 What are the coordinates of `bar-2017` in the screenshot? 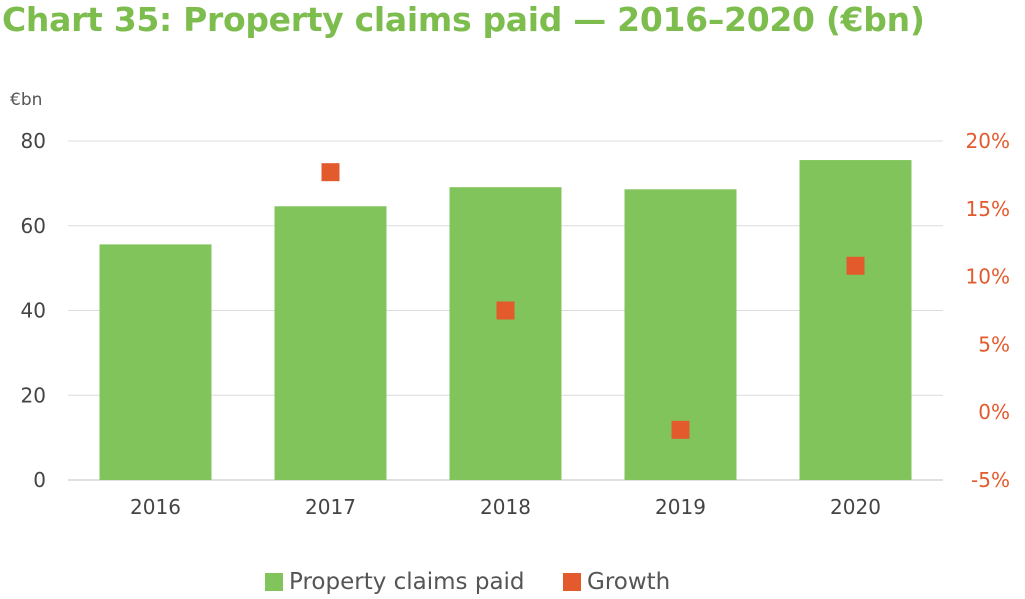 It's located at (330, 343).